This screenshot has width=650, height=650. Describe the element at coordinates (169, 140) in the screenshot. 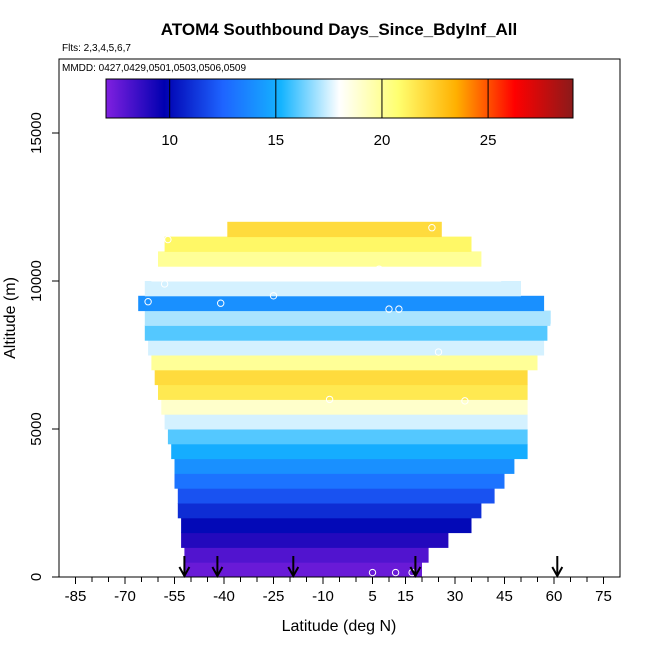

I see `colorbar-tick-label: 10` at that location.